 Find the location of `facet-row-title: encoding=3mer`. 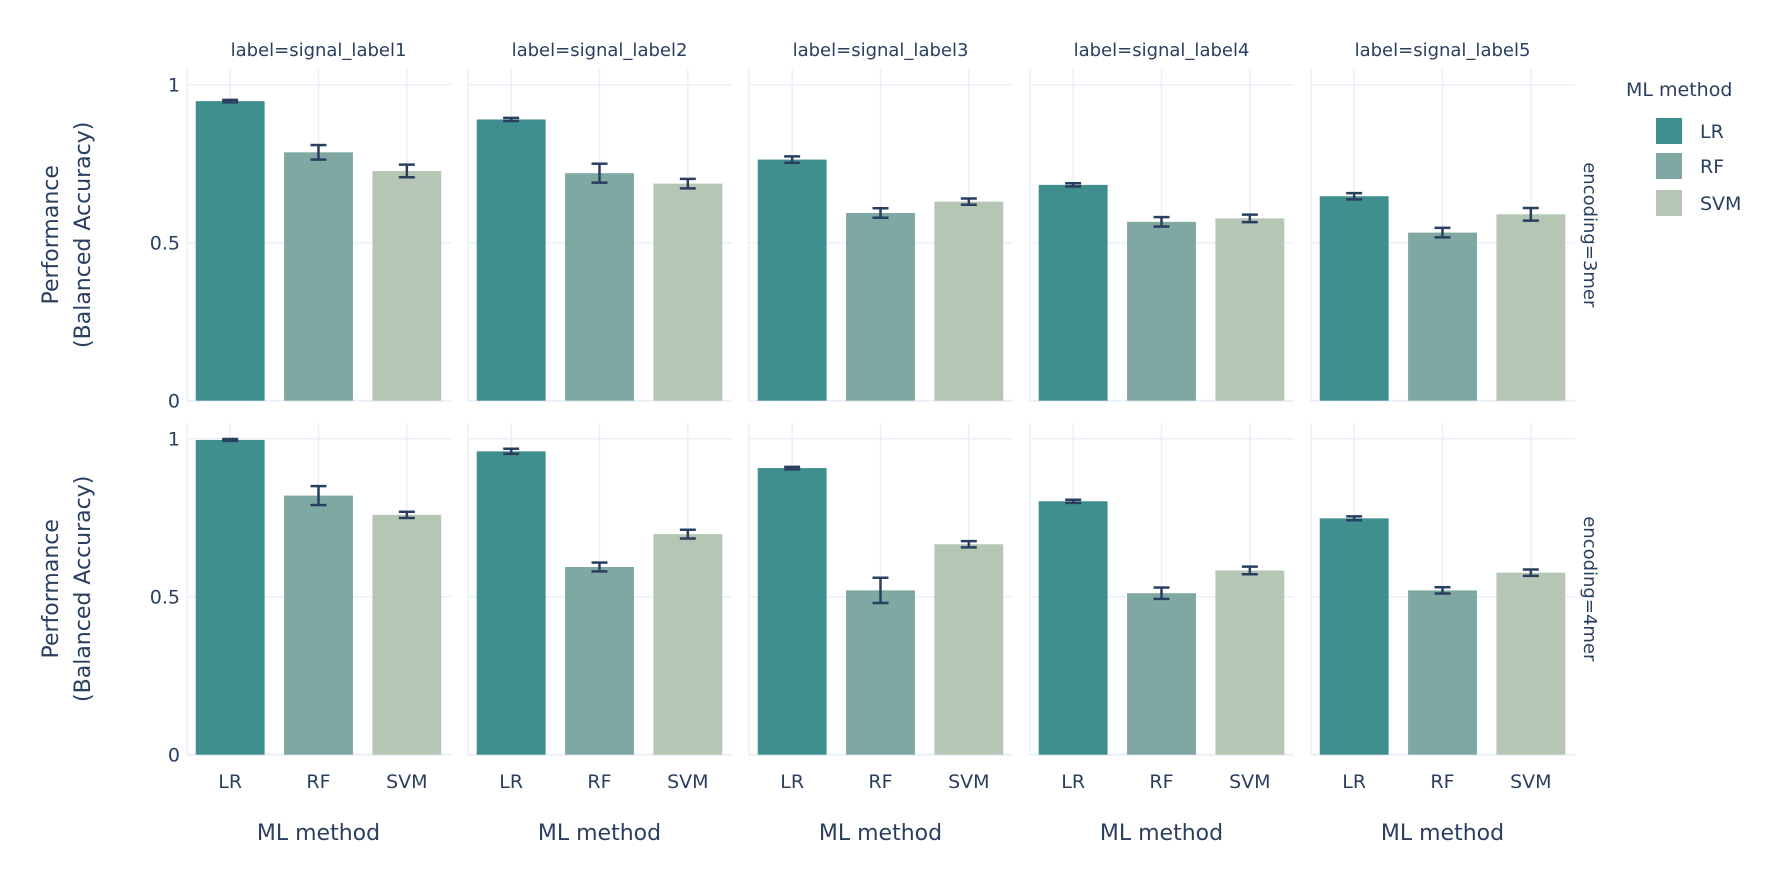

facet-row-title: encoding=3mer is located at coordinates (1589, 235).